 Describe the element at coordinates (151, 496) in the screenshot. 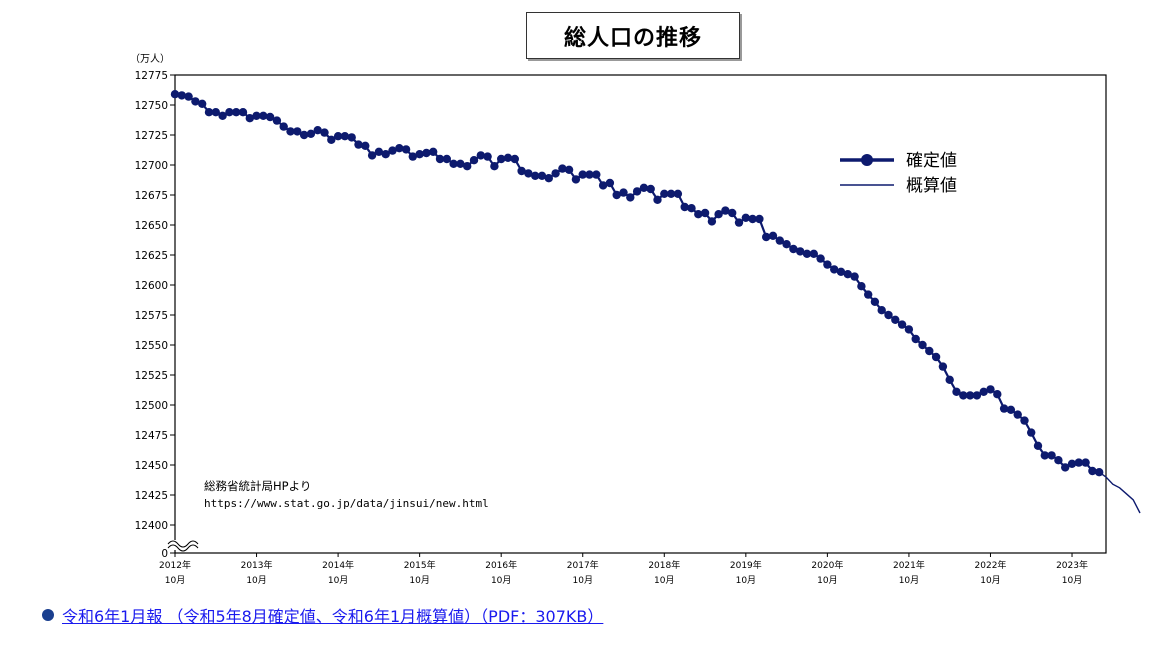

I see `y-tick-label: 12425` at that location.